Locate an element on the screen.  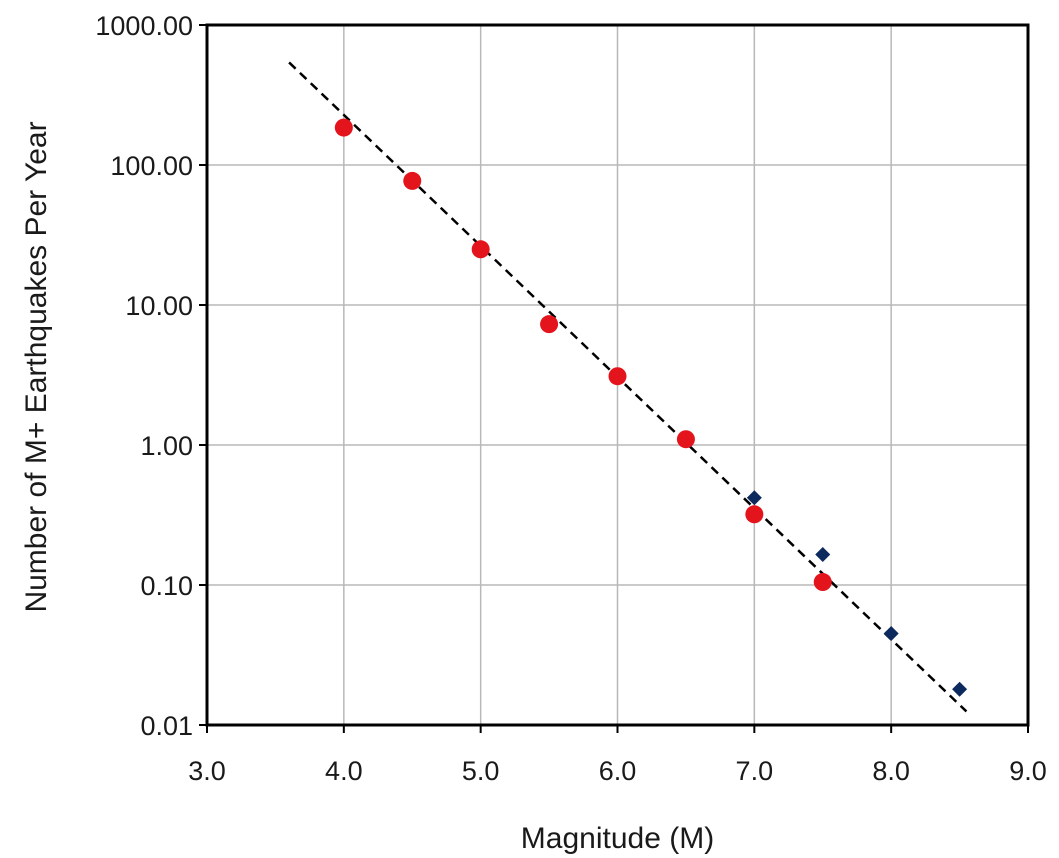
x-axis-title: Magnitude (M) is located at coordinates (617, 838).